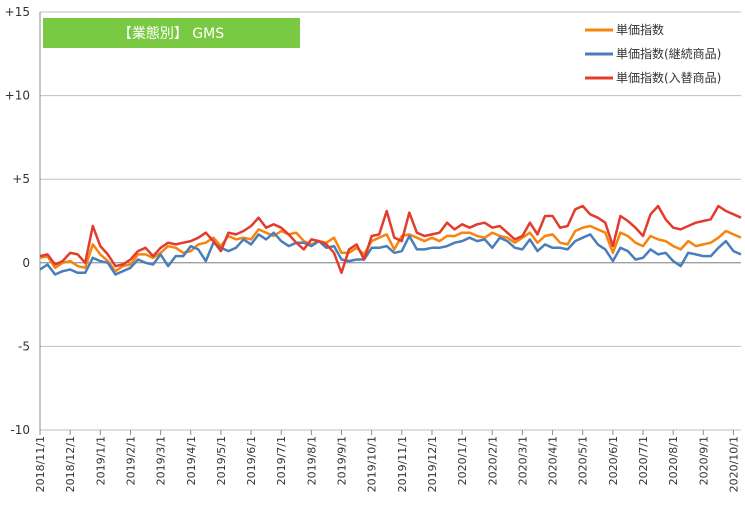 This screenshot has width=745, height=510. What do you see at coordinates (17, 96) in the screenshot?
I see `y-tick-label: +10` at bounding box center [17, 96].